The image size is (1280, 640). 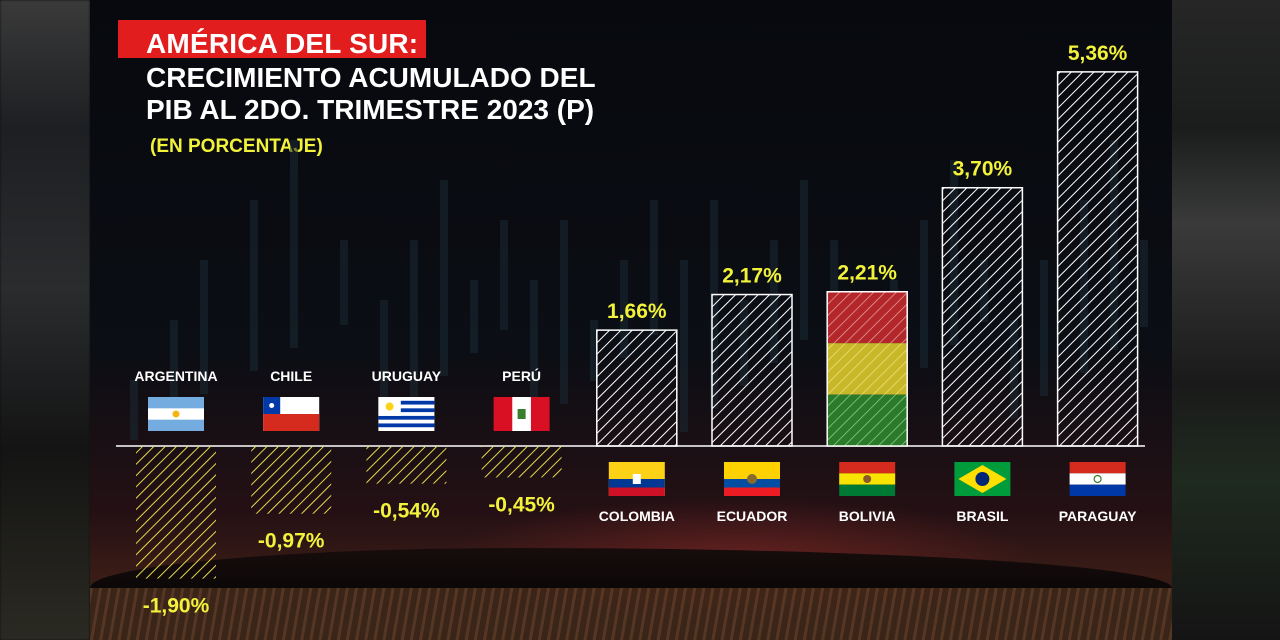 I want to click on bar-chile, so click(x=291, y=480).